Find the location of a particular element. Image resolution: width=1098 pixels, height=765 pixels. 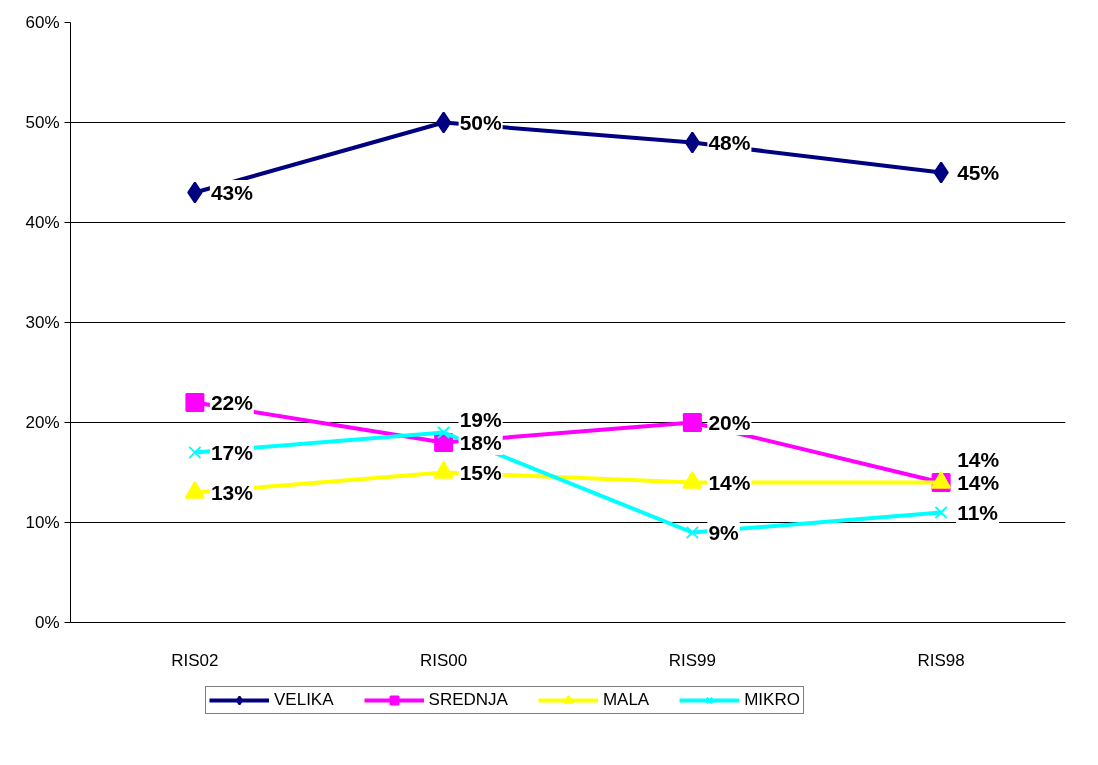

x-tick-label: RIS99 is located at coordinates (692, 660).